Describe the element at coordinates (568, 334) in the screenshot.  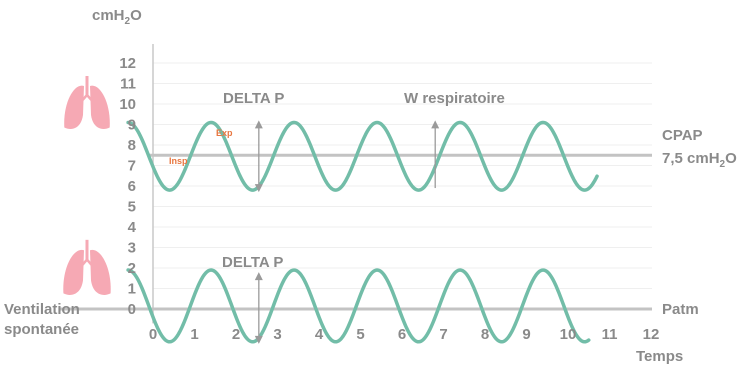
I see `x-tick-label: 10` at that location.